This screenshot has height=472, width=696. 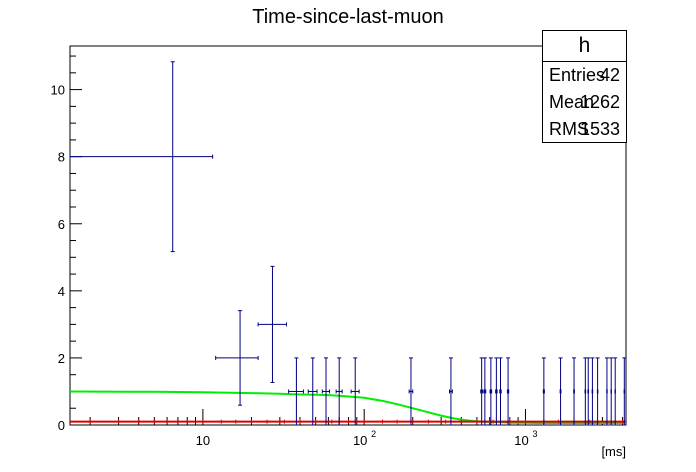 I want to click on chart-title: Time-since-last-muon, so click(x=348, y=17).